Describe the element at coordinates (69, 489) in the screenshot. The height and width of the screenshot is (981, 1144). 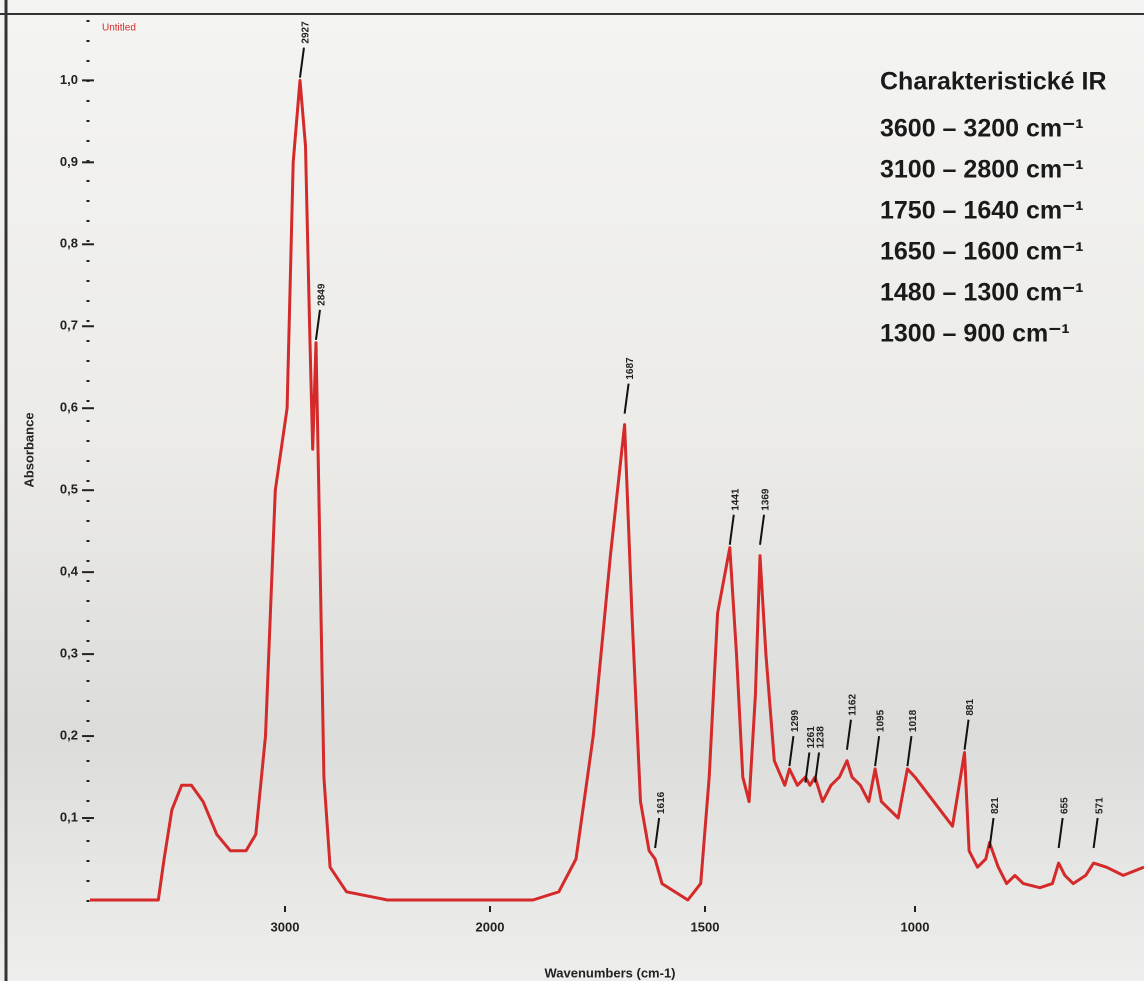
I see `y-tick-label: 0,5` at that location.